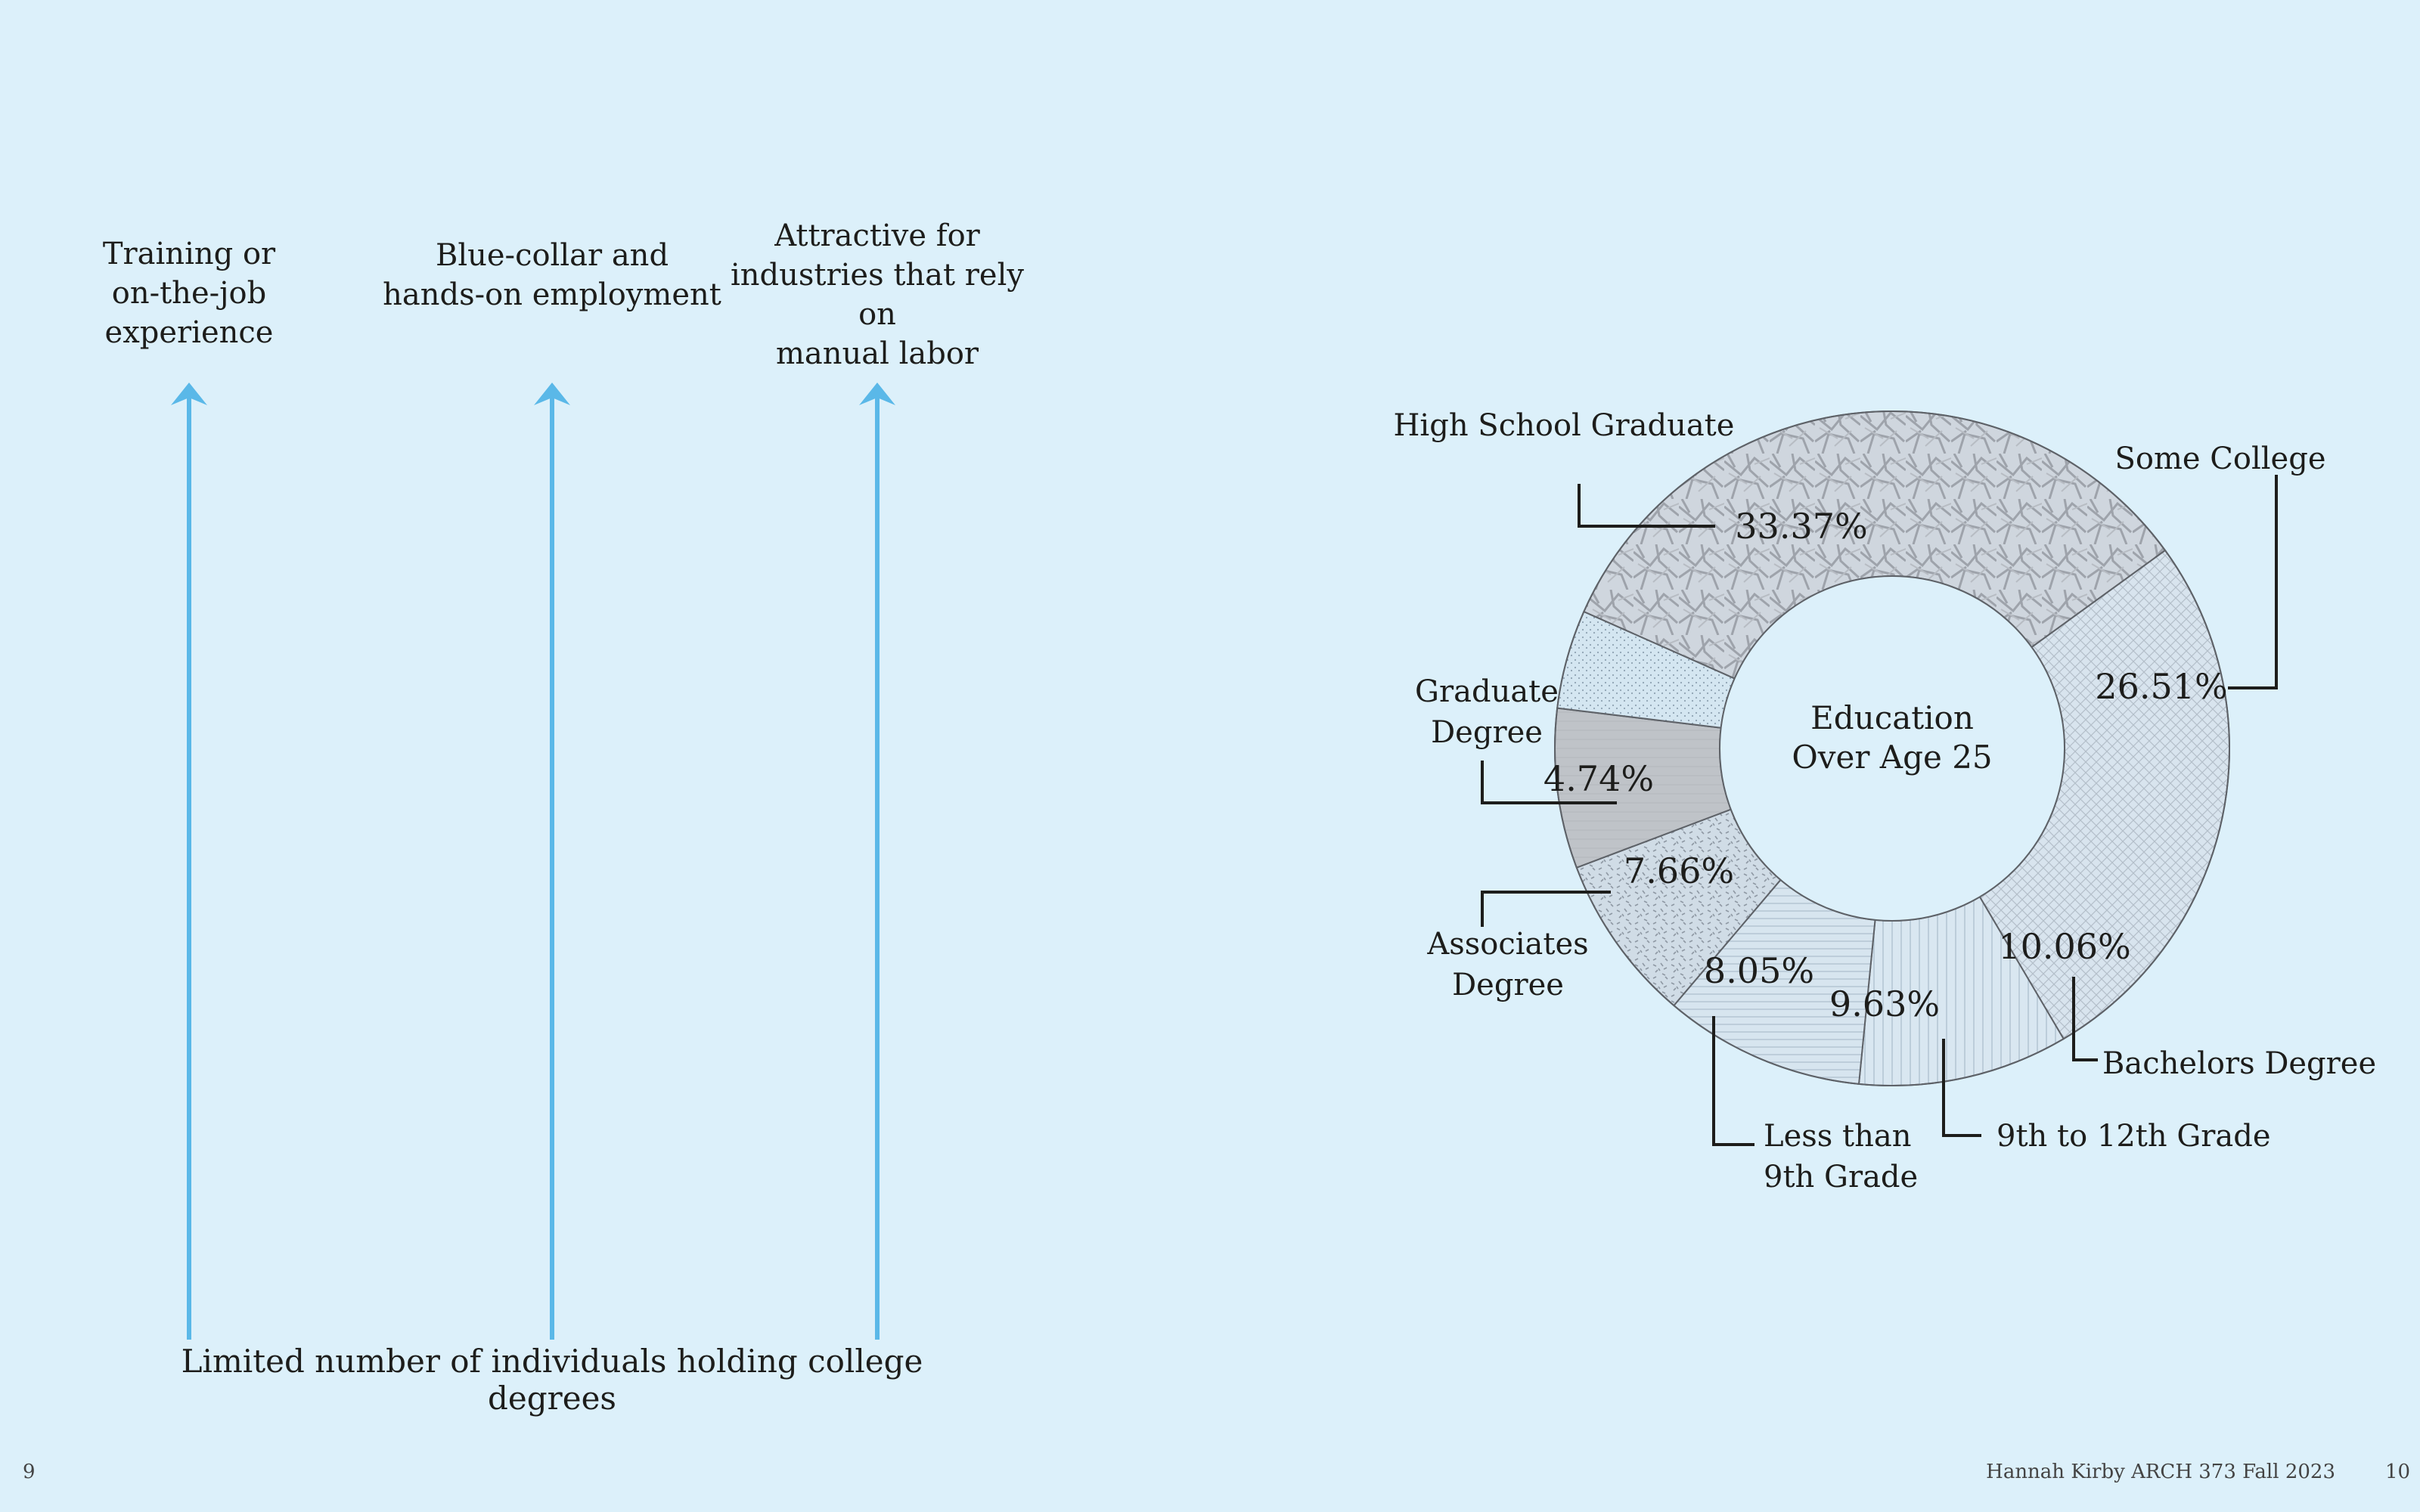 This screenshot has width=2420, height=1512. I want to click on category-label-1-1: High School Graduate, so click(1564, 425).